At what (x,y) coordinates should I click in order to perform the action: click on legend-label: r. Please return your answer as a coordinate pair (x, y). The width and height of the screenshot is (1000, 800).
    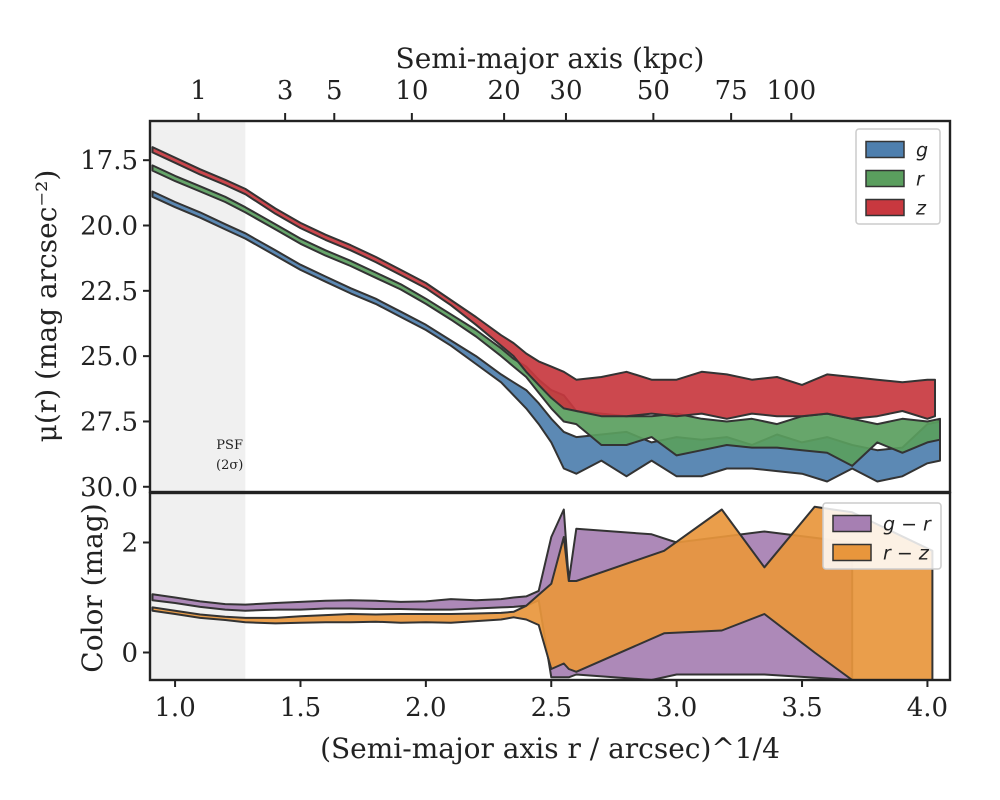
    Looking at the image, I should click on (920, 180).